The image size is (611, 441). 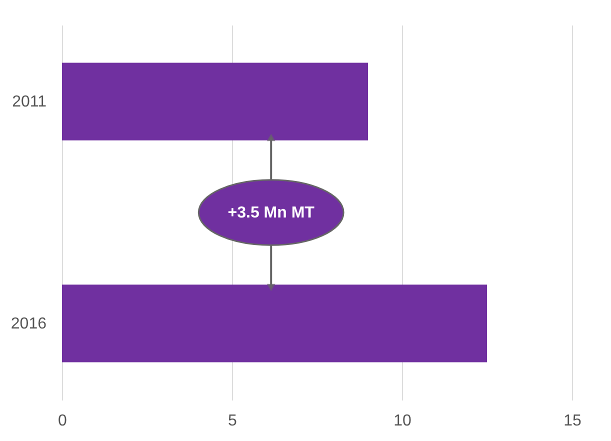 I want to click on x-tick-label: 10, so click(x=403, y=421).